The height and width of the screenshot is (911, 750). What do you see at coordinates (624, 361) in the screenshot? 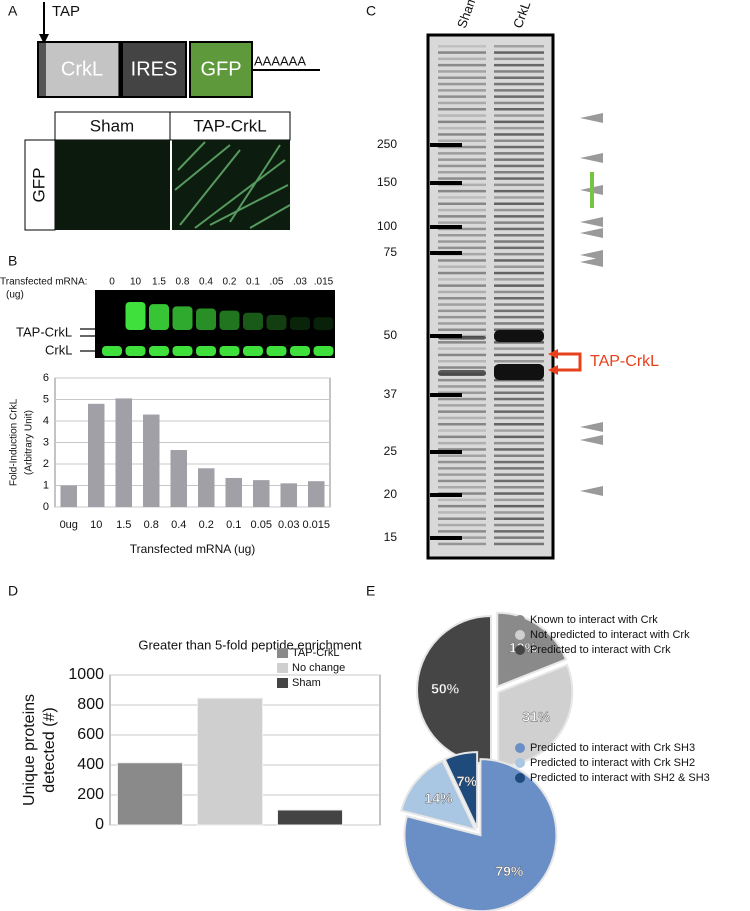
I see `gel-annotation: TAP-CrkL` at bounding box center [624, 361].